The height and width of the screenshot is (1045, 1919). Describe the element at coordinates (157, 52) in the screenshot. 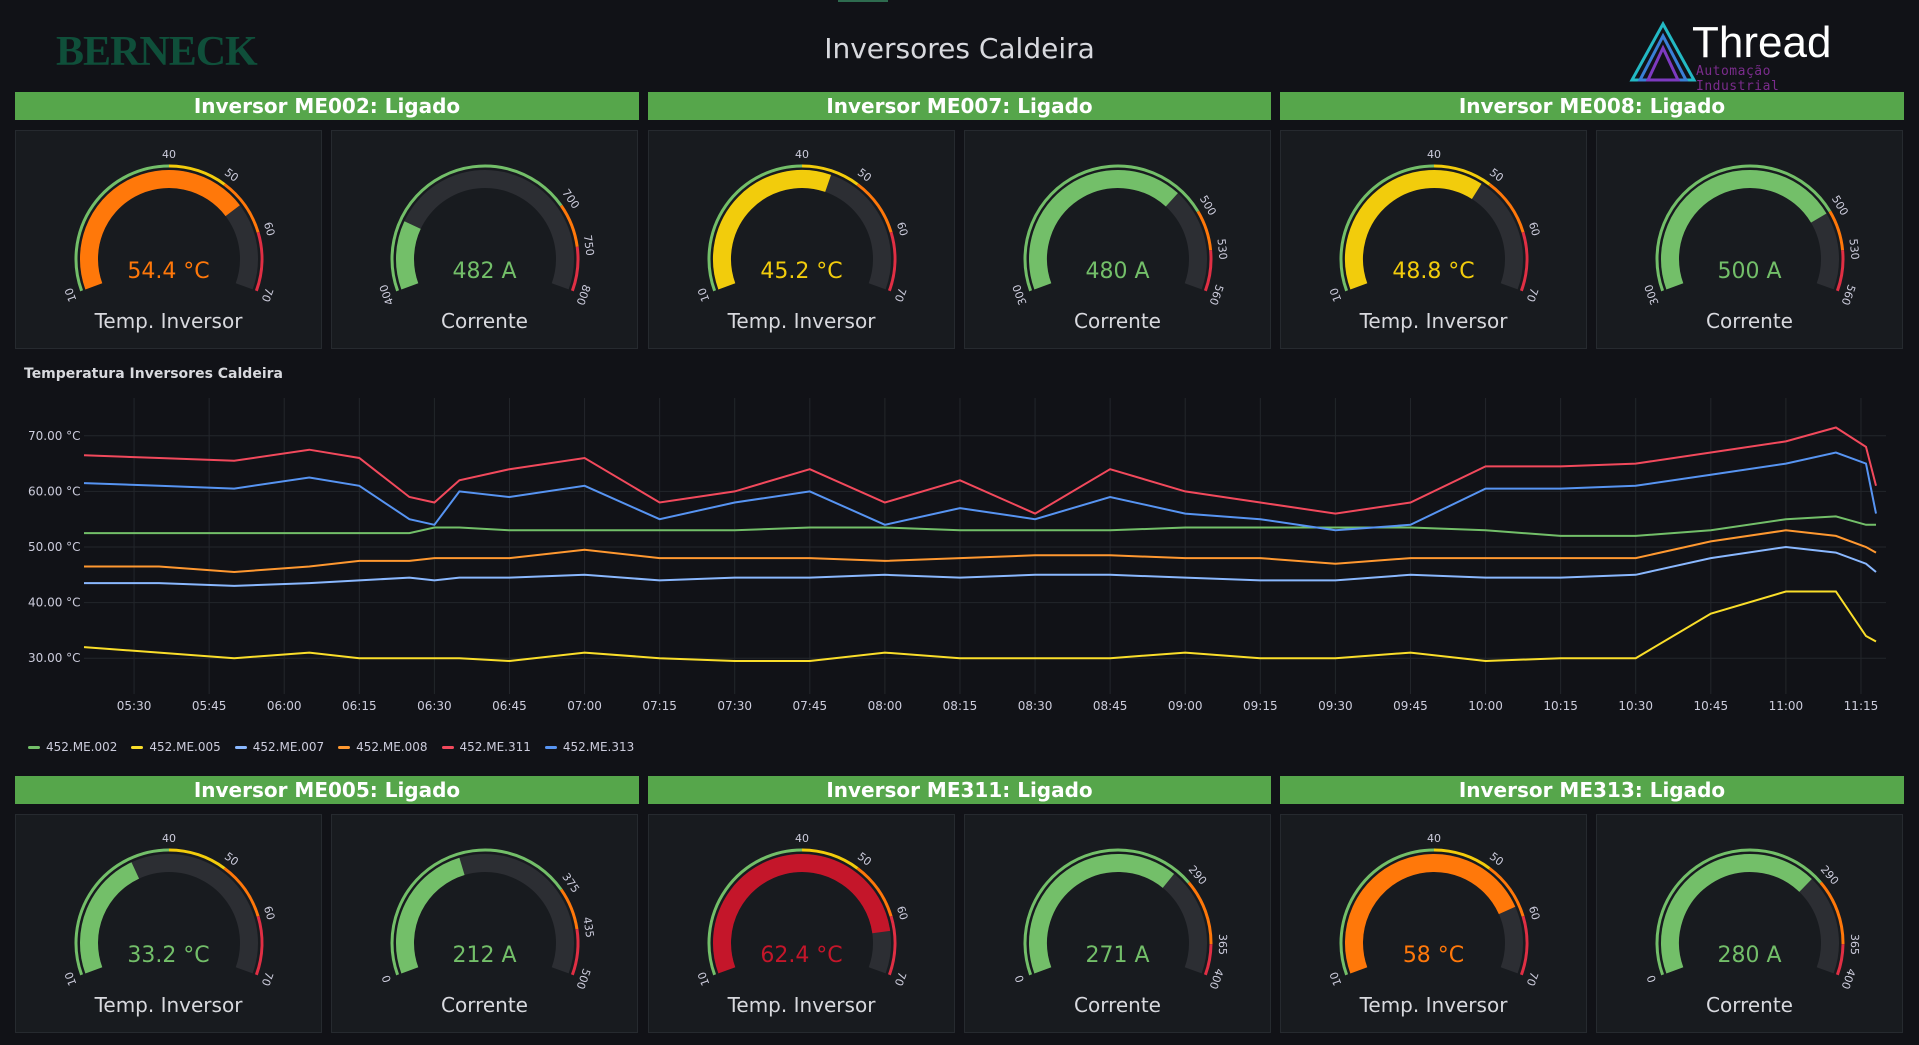

I see `berneck-logo: BERNECK` at that location.